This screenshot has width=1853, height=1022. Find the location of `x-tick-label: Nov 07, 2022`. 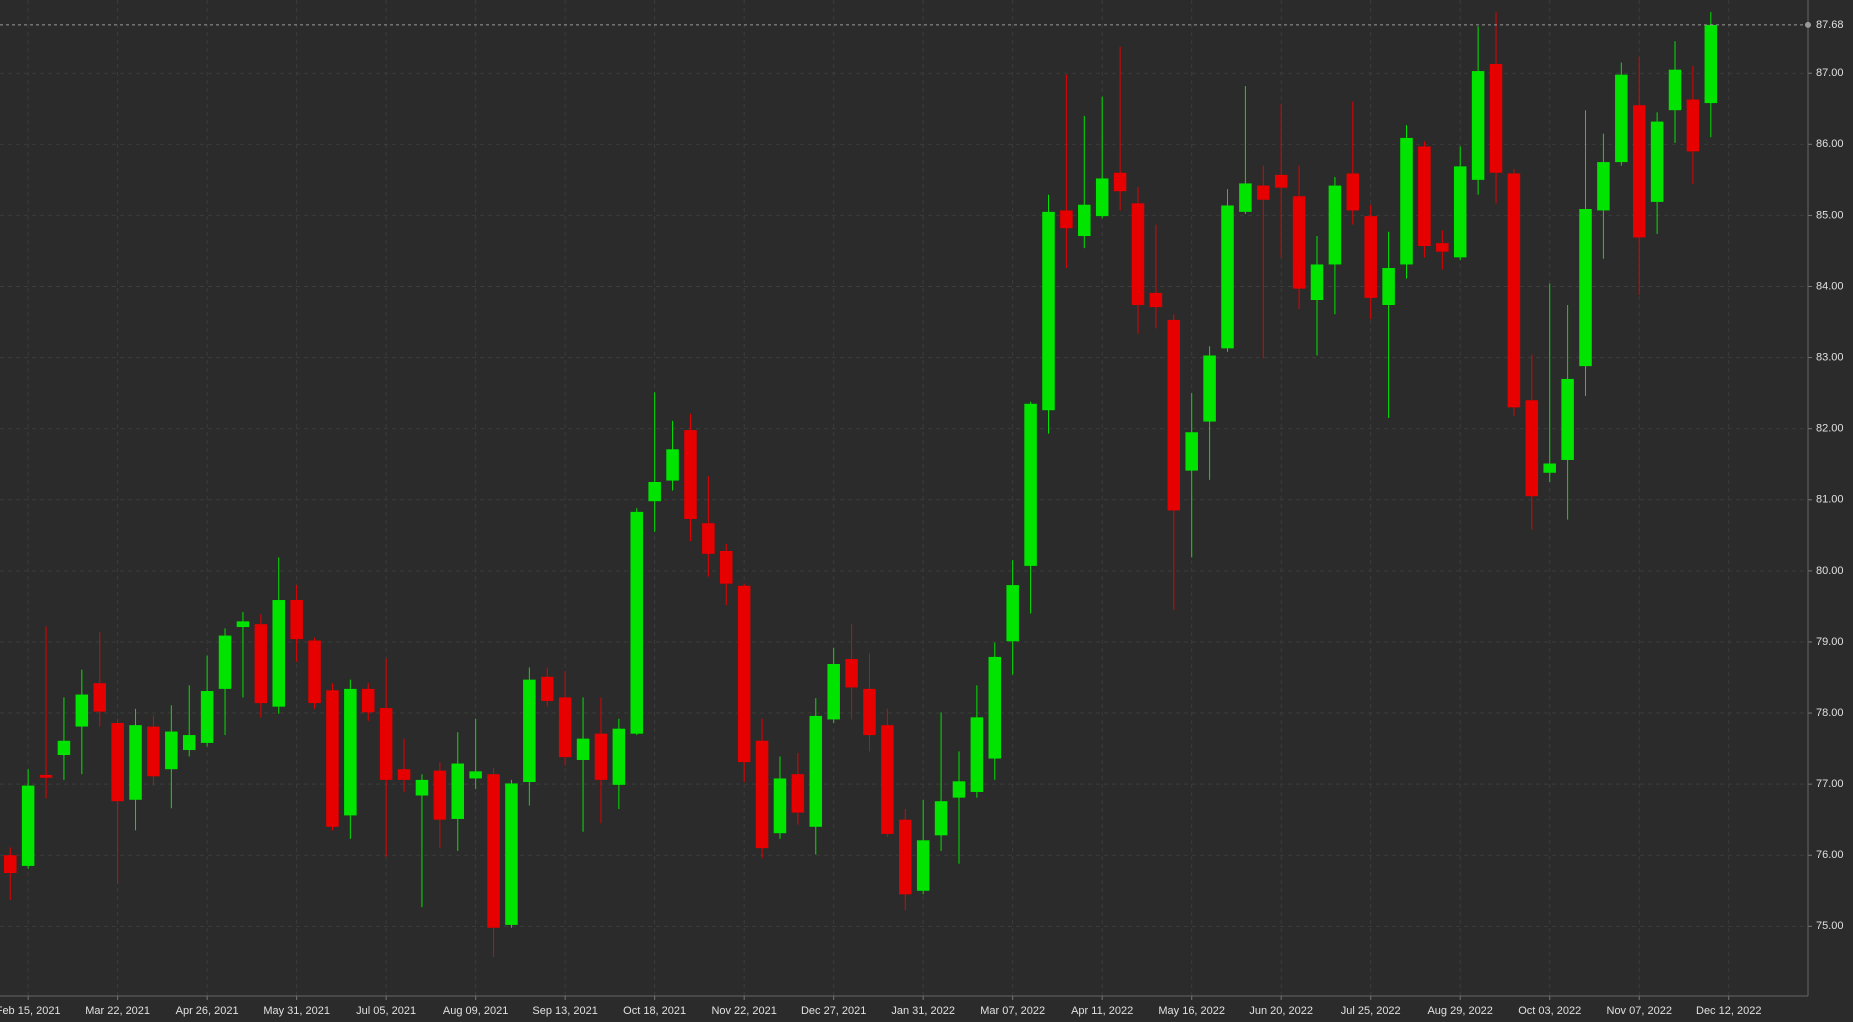

x-tick-label: Nov 07, 2022 is located at coordinates (1639, 1011).